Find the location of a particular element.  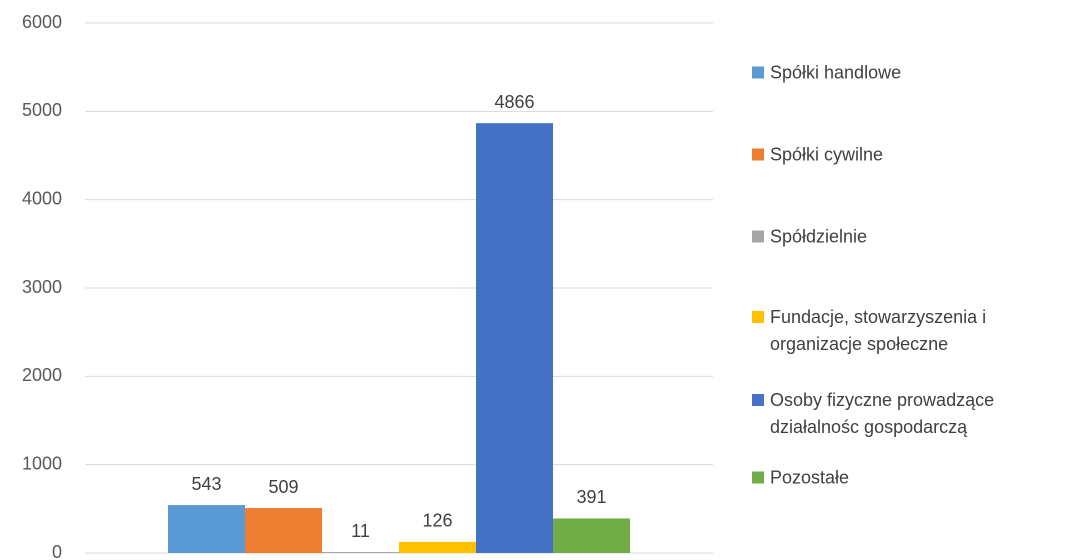

legend-label: Spółdzielnie is located at coordinates (819, 236).